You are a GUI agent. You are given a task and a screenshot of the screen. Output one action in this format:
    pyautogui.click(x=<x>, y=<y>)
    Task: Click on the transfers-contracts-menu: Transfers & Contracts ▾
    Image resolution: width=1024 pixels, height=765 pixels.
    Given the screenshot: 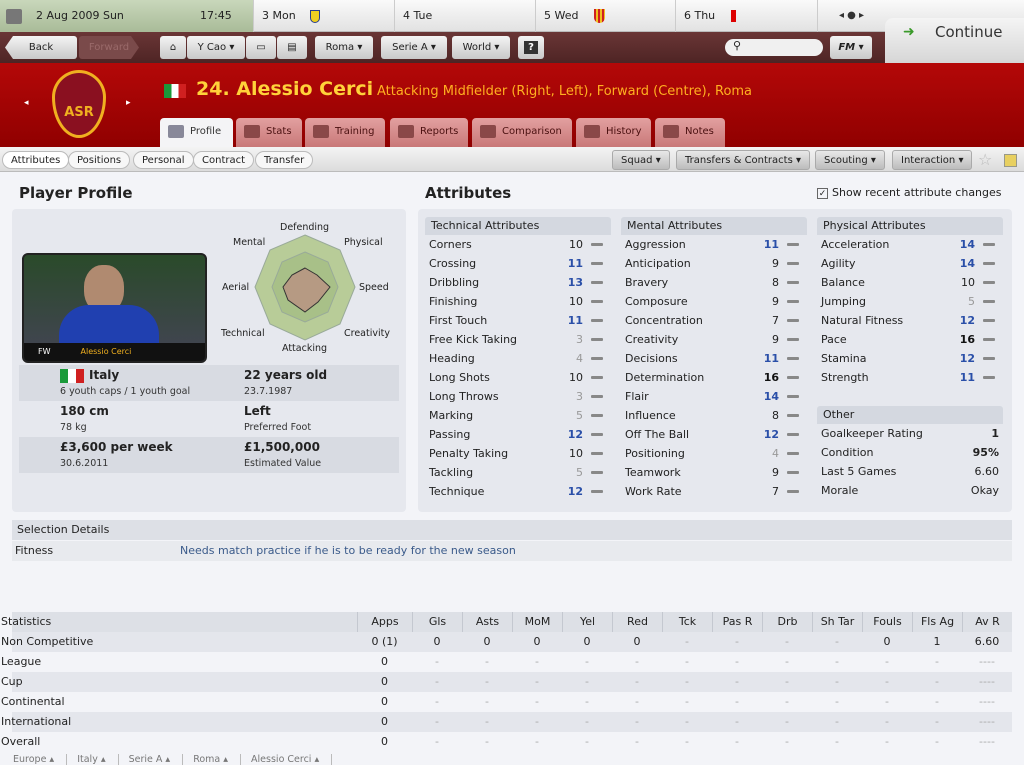 What is the action you would take?
    pyautogui.click(x=743, y=160)
    